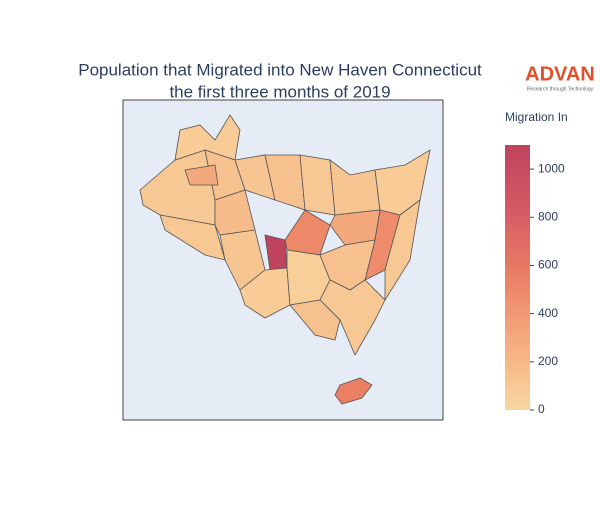 The height and width of the screenshot is (505, 600). Describe the element at coordinates (279, 91) in the screenshot. I see `chart-subtitle: the first three months of 2019` at that location.